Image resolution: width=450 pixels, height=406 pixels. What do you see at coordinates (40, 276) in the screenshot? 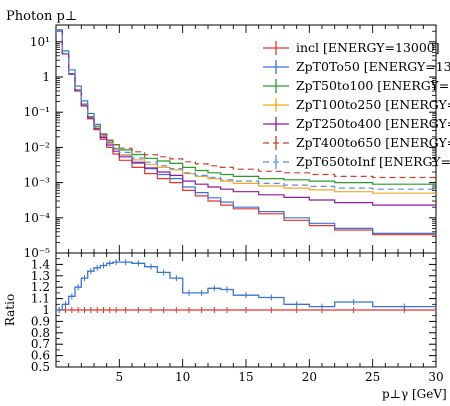
I see `ratio-y-tick-label: 1.3` at bounding box center [40, 276].